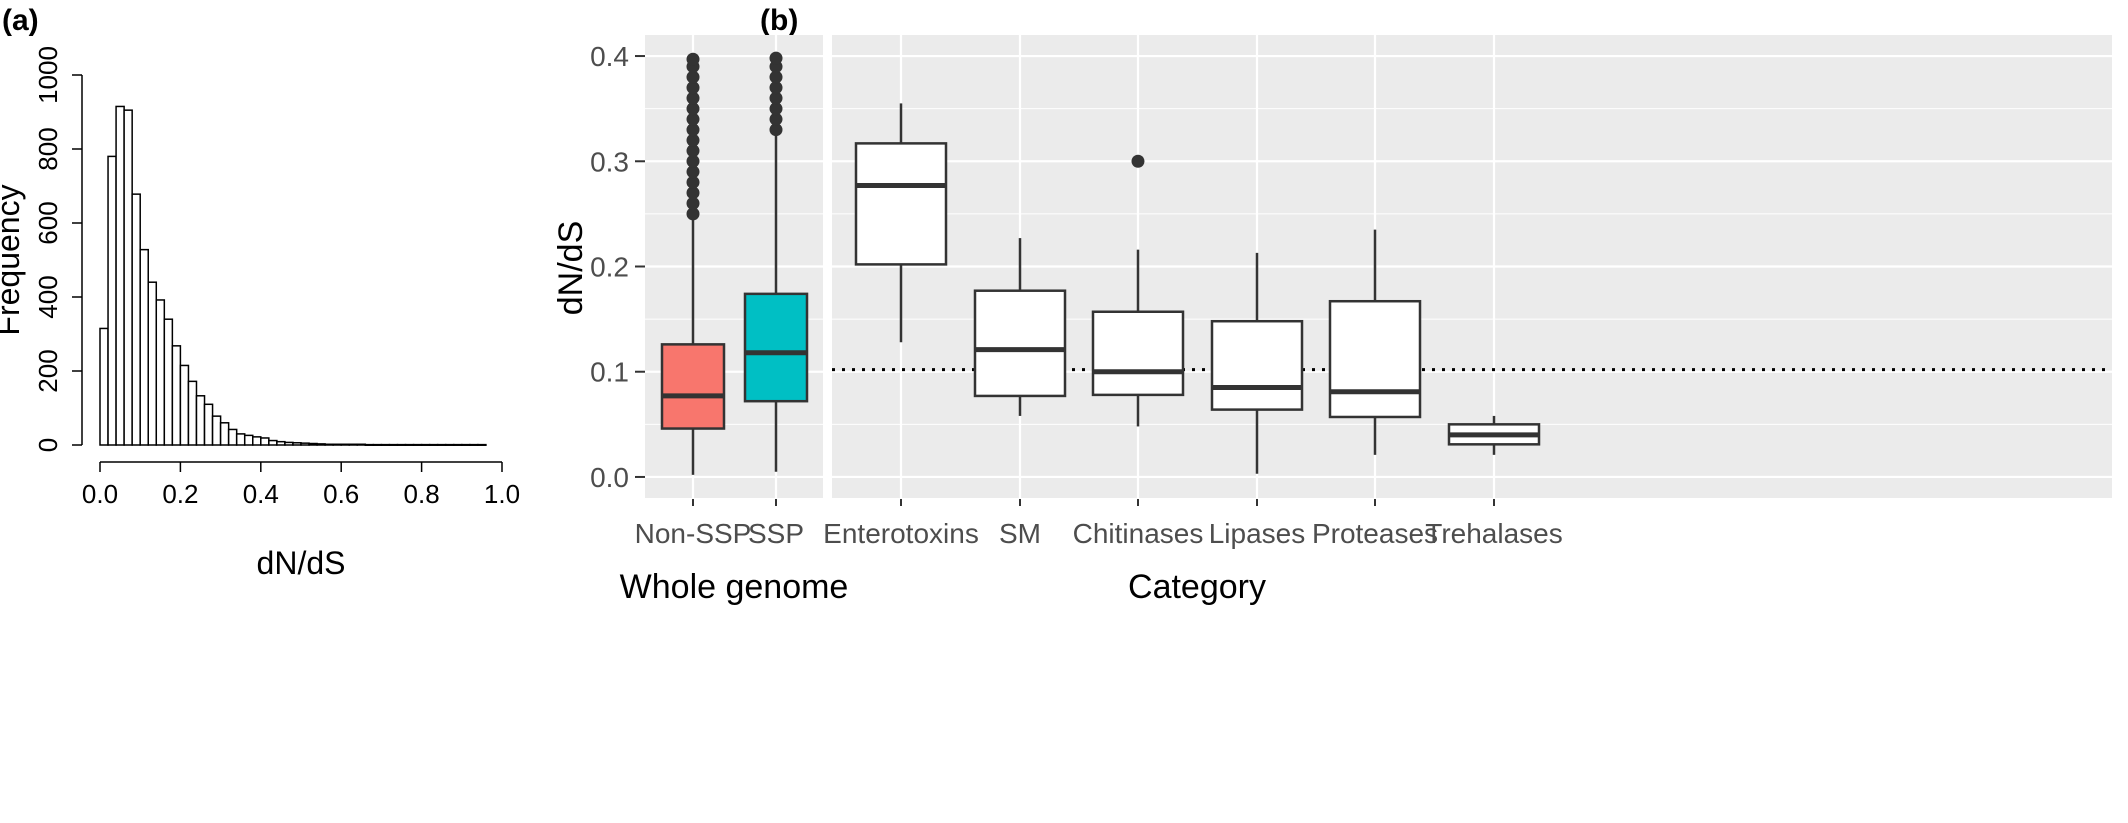 Image resolution: width=2128 pixels, height=823 pixels. Describe the element at coordinates (734, 587) in the screenshot. I see `facet-axis-title: Whole genome` at that location.